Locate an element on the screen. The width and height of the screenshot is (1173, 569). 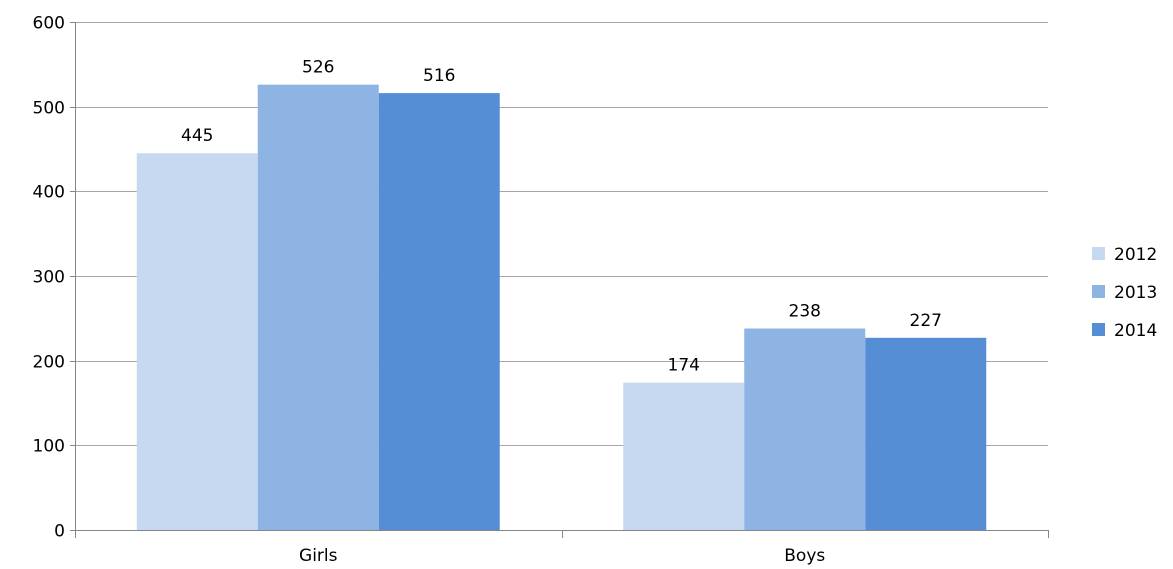
bar-2014-girls is located at coordinates (439, 312).